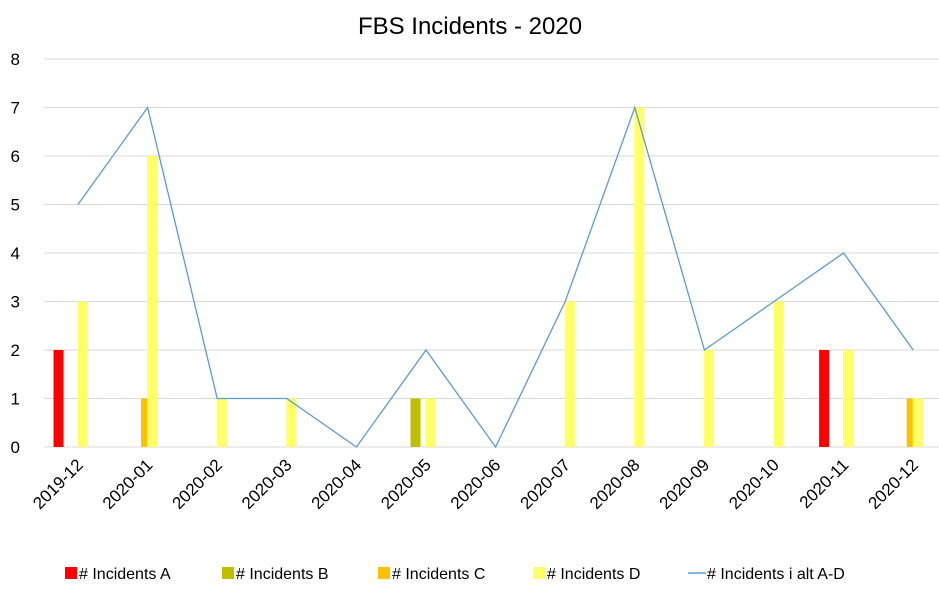 This screenshot has height=596, width=939. I want to click on x-tick-label: 2020-10, so click(754, 484).